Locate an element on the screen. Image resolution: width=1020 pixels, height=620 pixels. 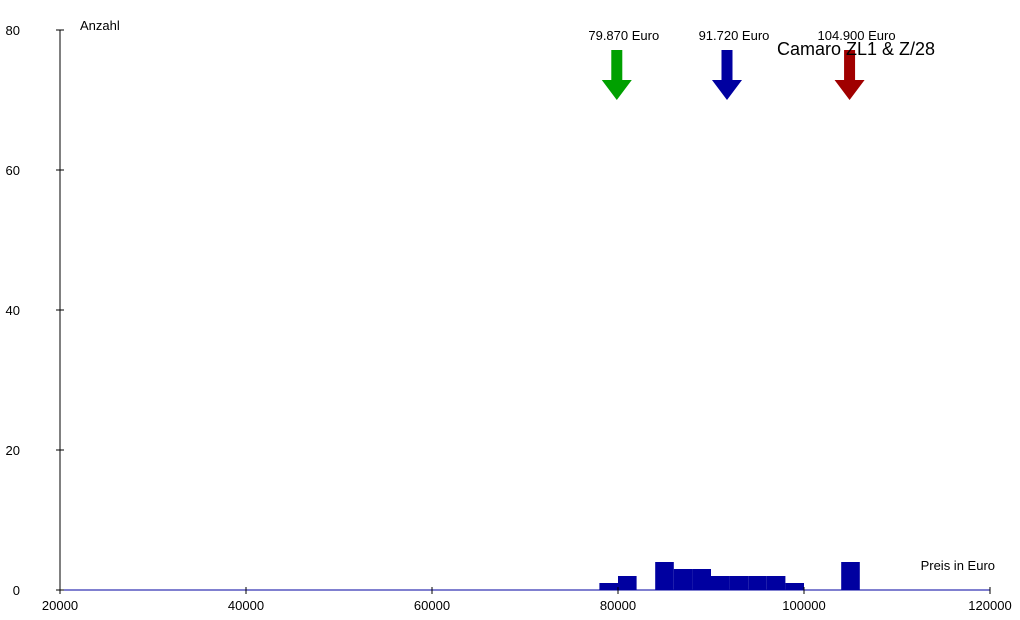
y-tick-label: 80 is located at coordinates (13, 30).